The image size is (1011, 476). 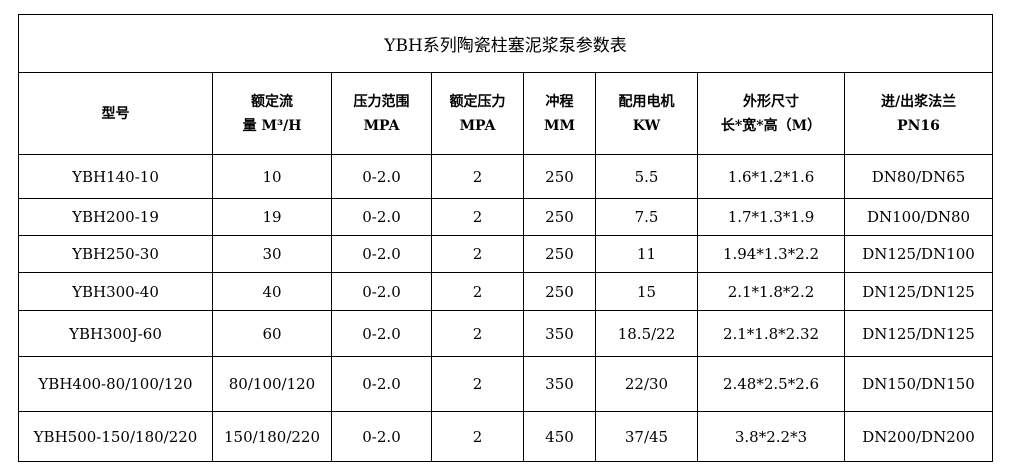 I want to click on table-cell: 10, so click(x=272, y=176).